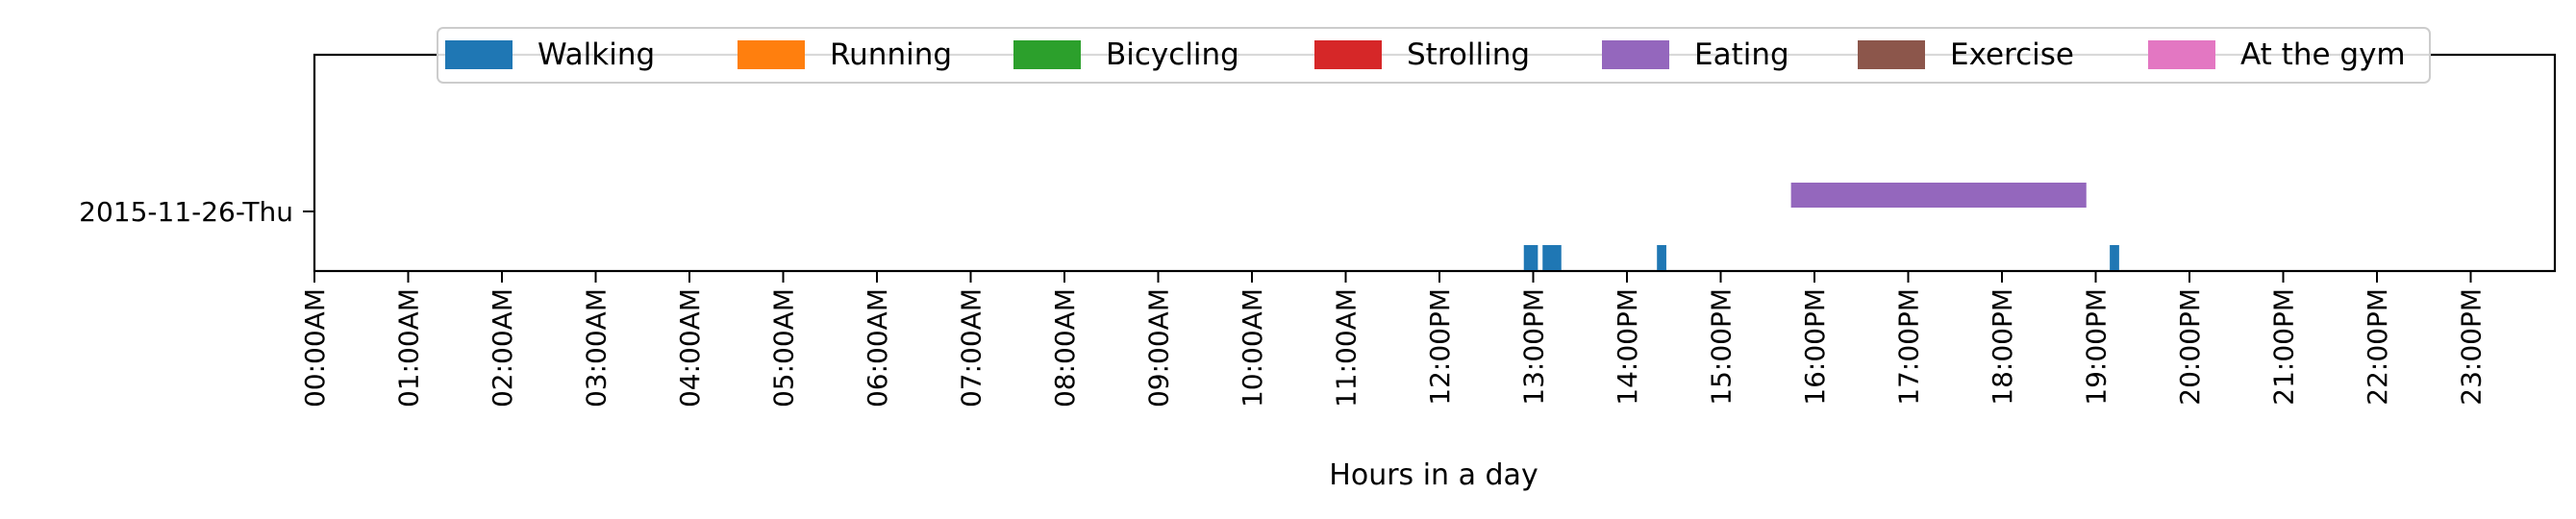  Describe the element at coordinates (1347, 348) in the screenshot. I see `x-tick-label: 11:00AM` at that location.